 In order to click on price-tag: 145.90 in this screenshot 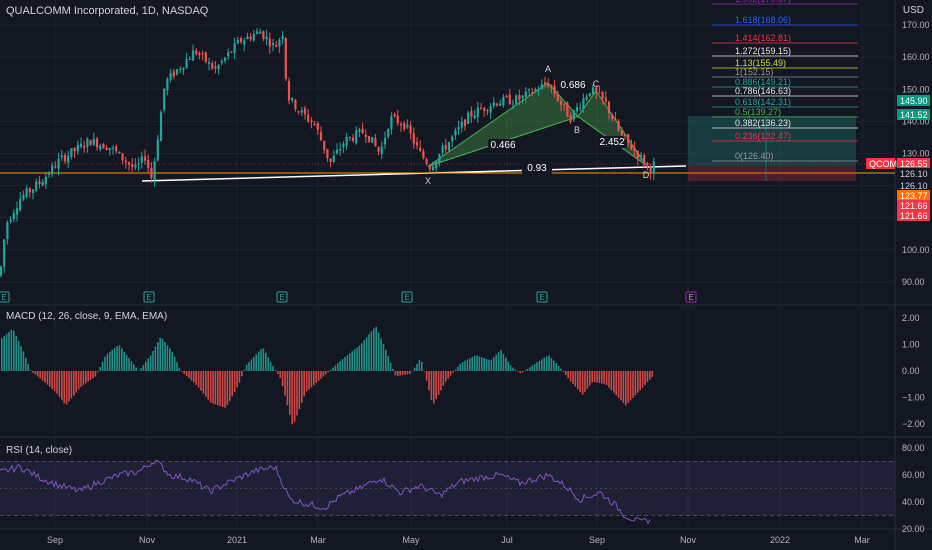, I will do `click(913, 100)`.